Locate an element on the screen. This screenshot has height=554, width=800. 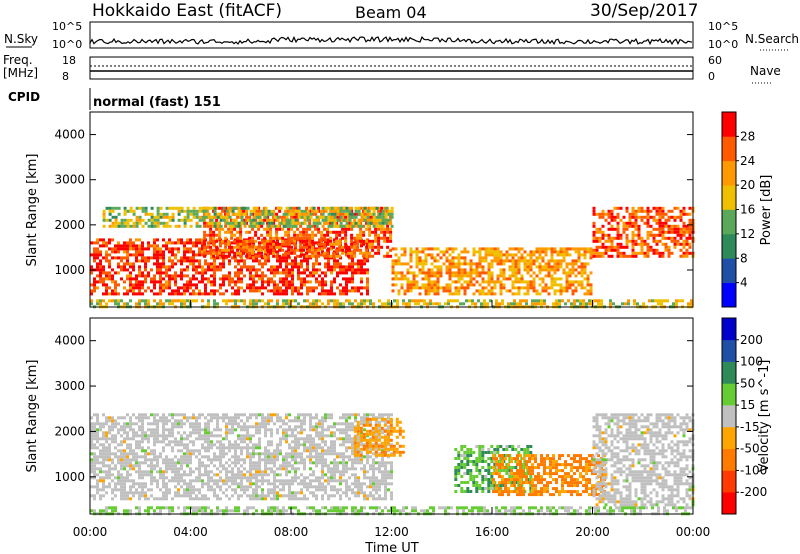
colorbar-segment is located at coordinates (729, 246).